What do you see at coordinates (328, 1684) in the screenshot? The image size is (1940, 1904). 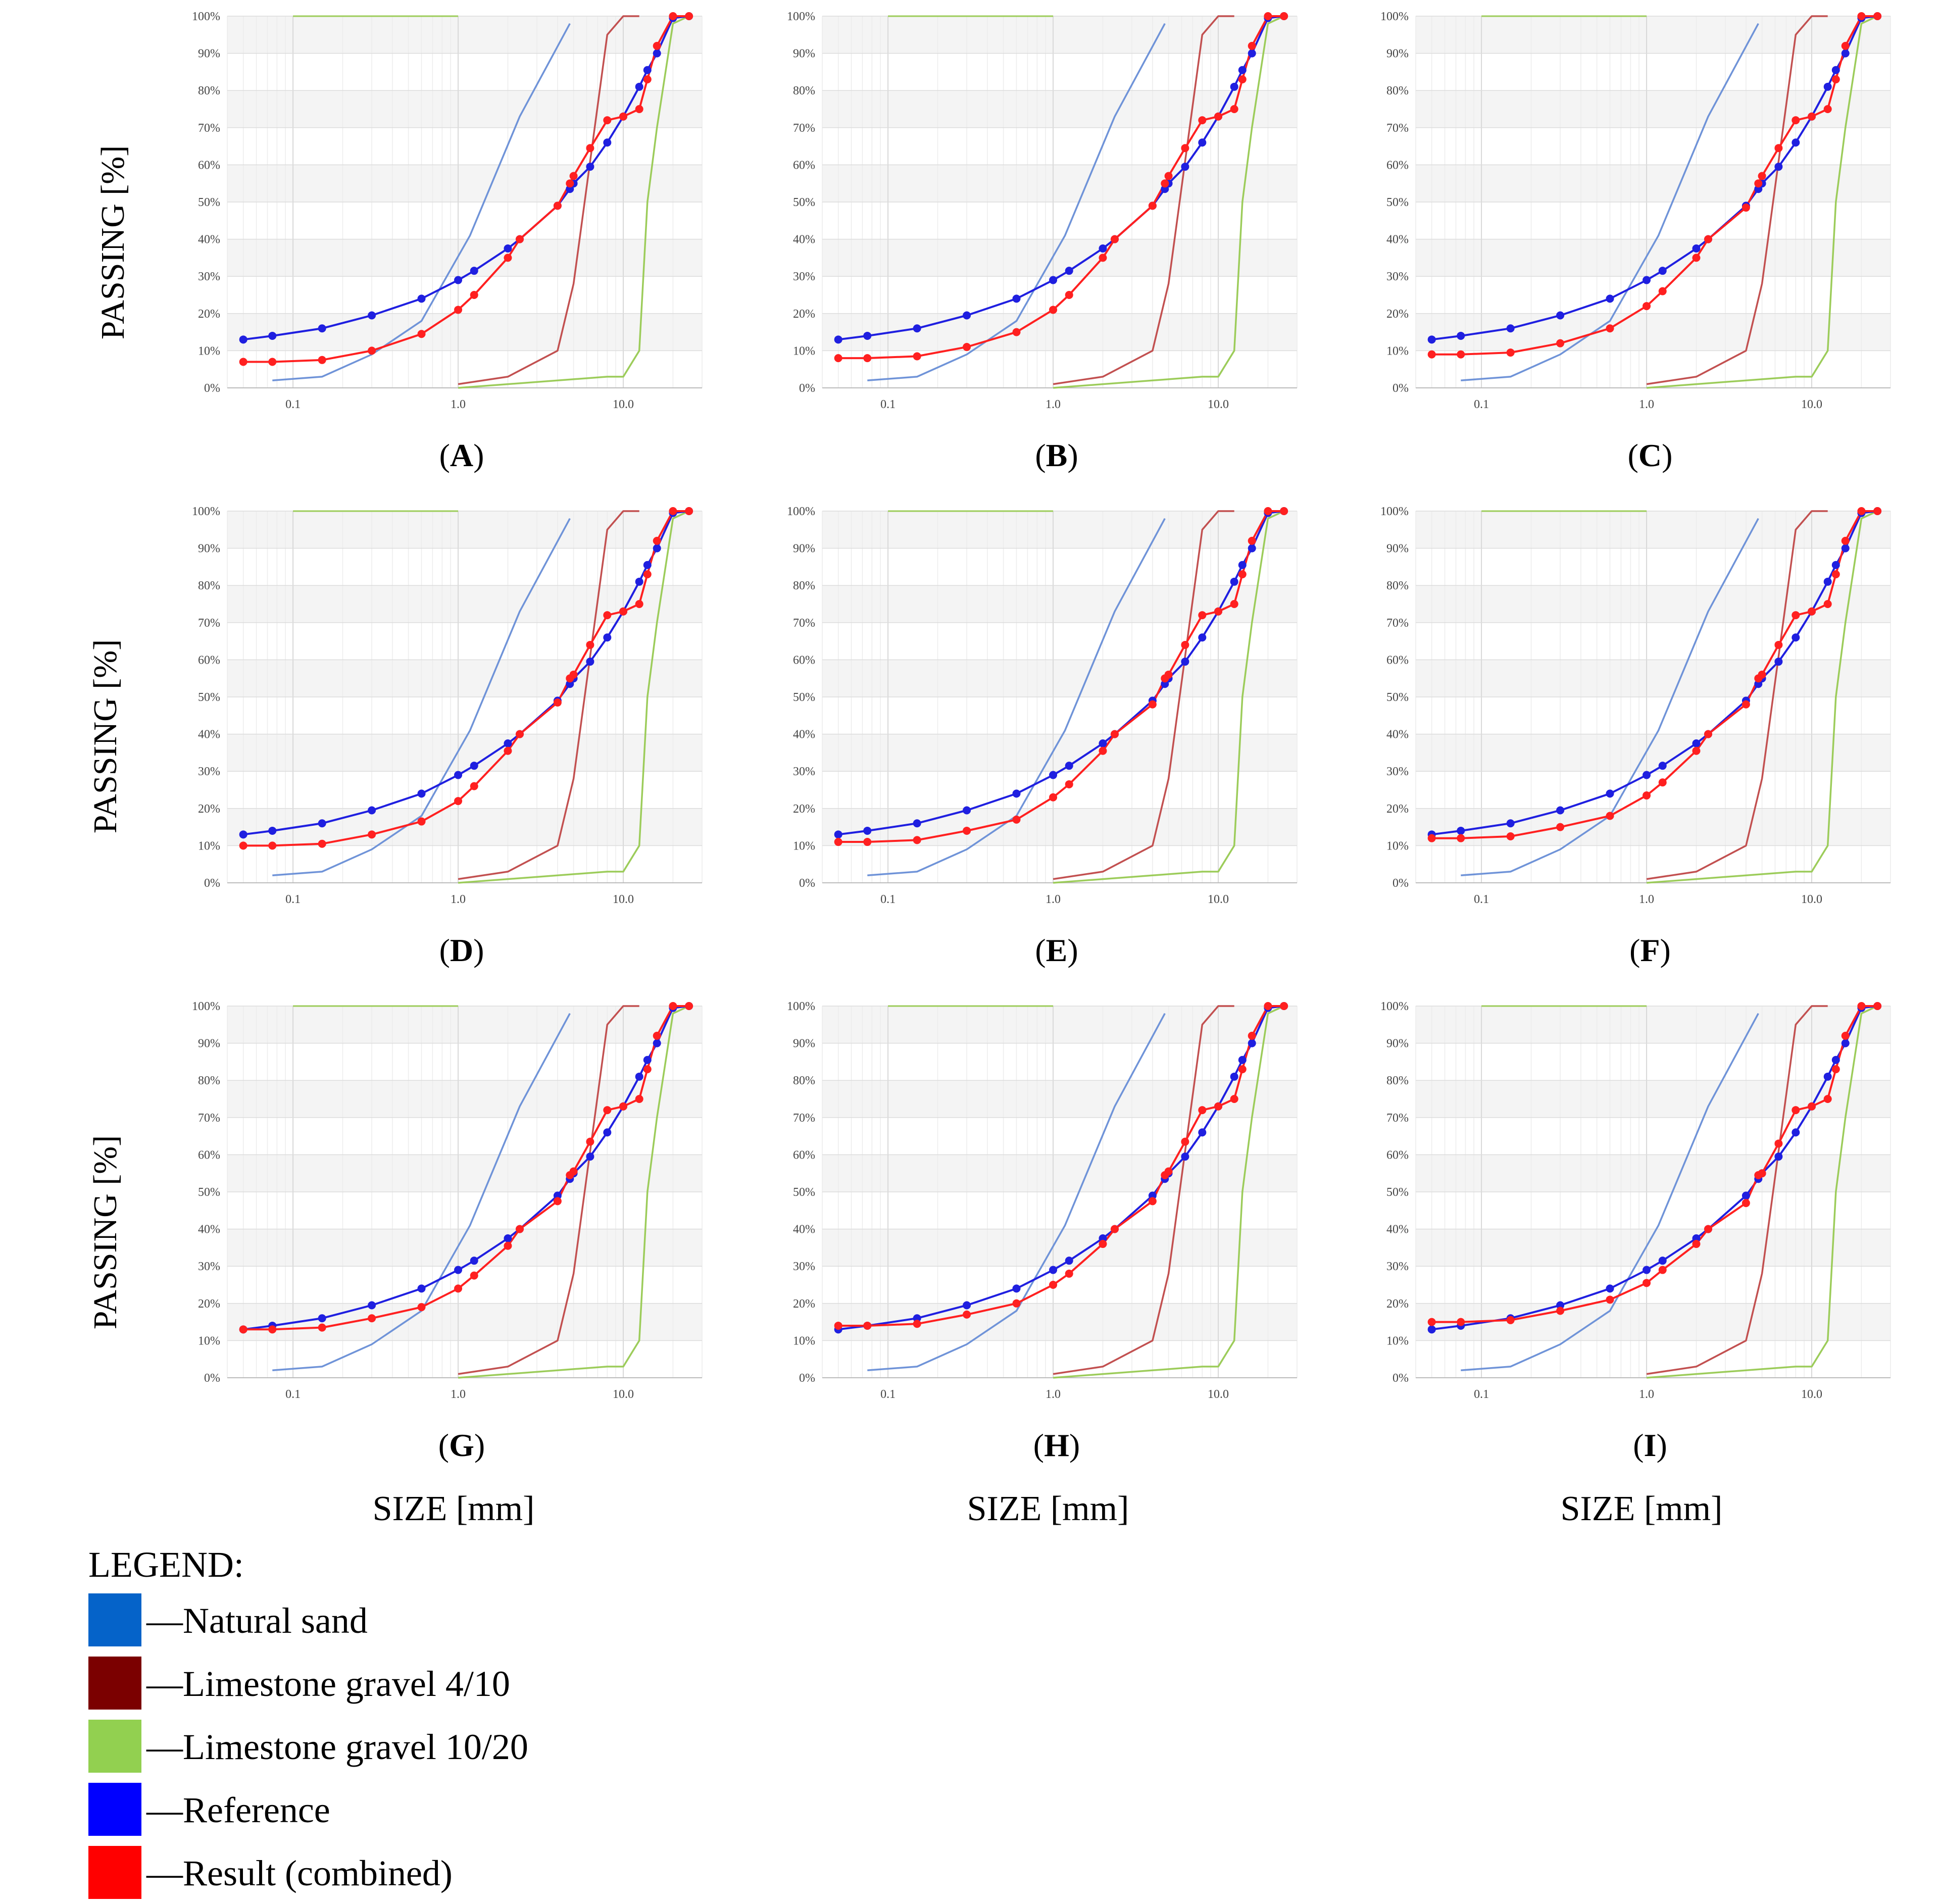 I see `legend-label: —Limestone gravel 4/10` at bounding box center [328, 1684].